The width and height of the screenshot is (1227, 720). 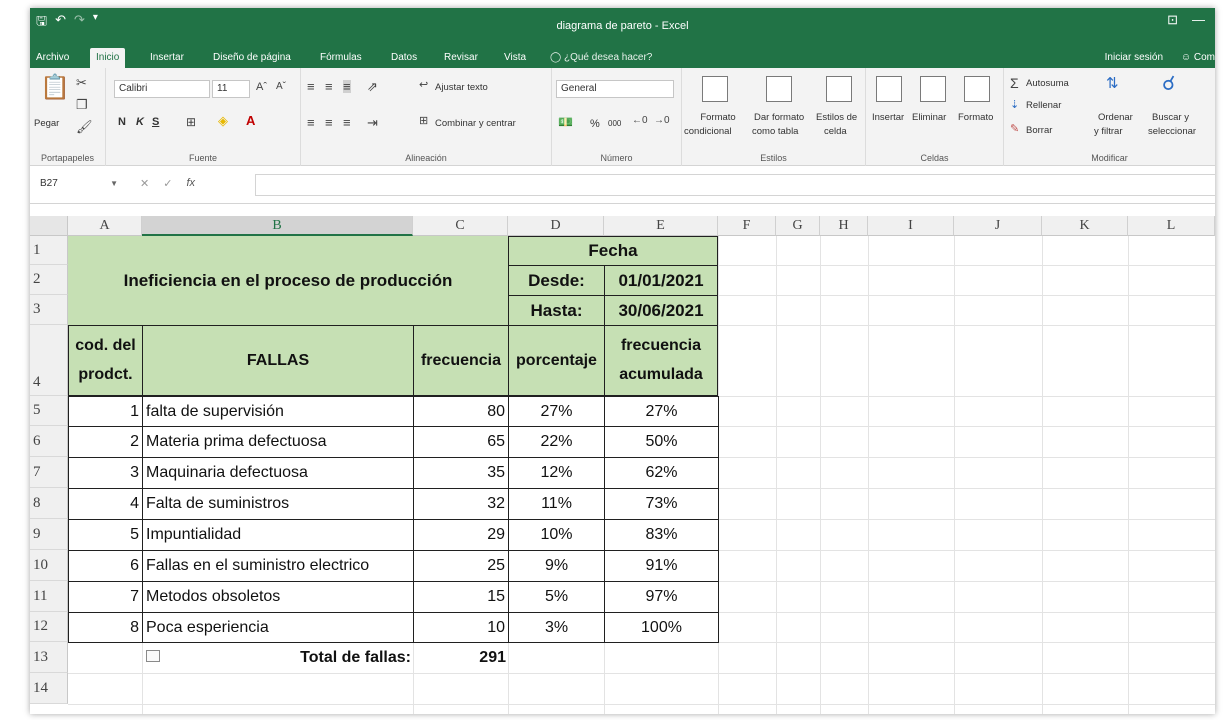 What do you see at coordinates (1015, 129) in the screenshot?
I see `clear-icon: ✎` at bounding box center [1015, 129].